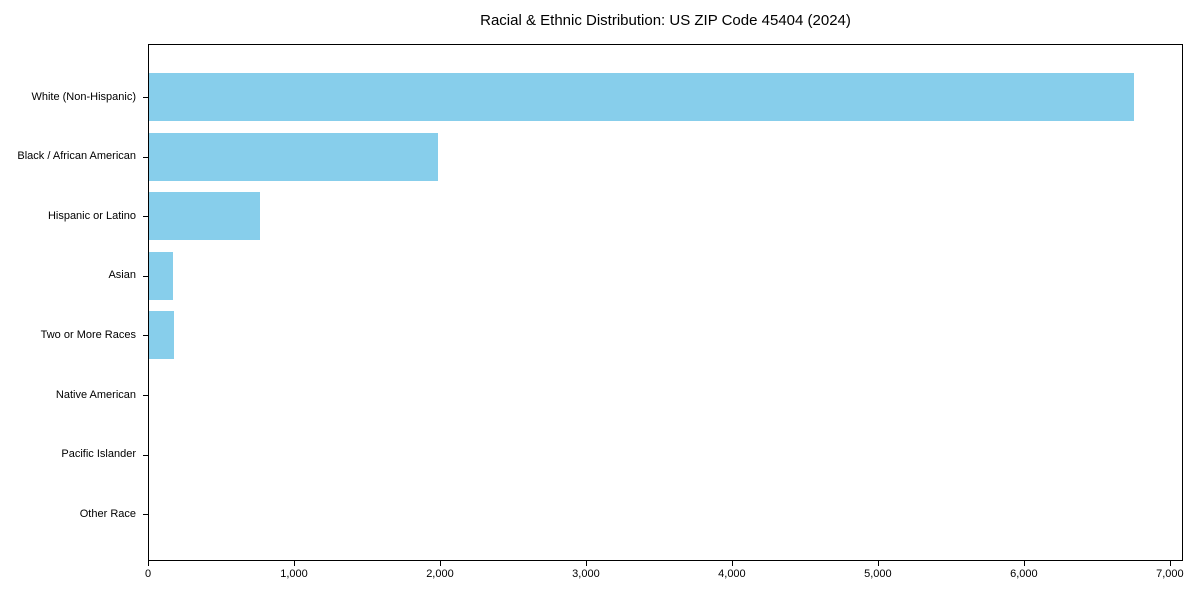 This screenshot has height=600, width=1200. I want to click on y-tick-label: Pacific Islander, so click(98, 454).